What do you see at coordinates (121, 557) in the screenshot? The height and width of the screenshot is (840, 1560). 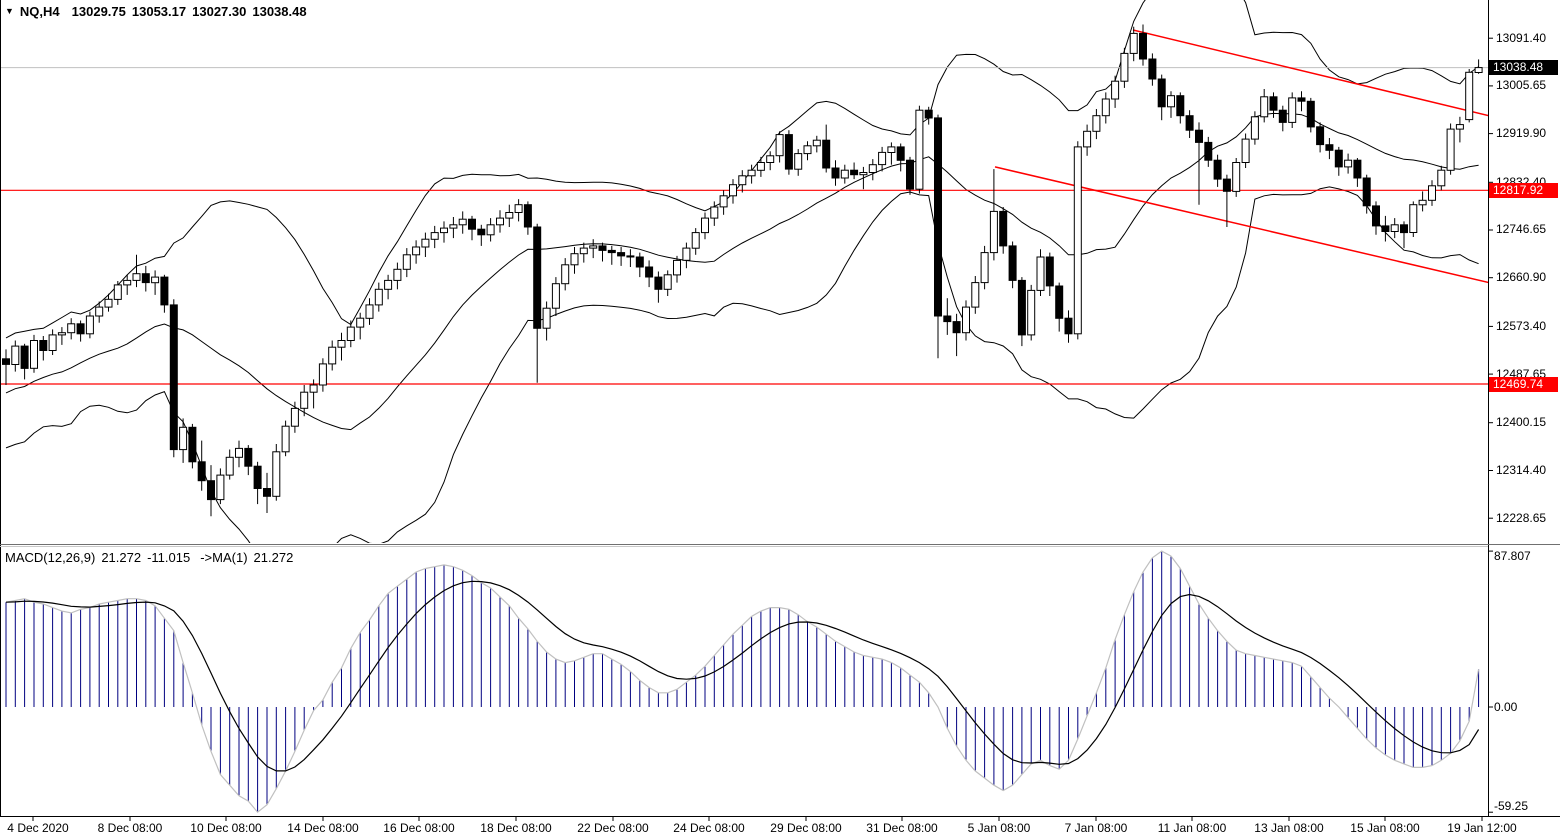 I see `macd-main-value: 21.272` at bounding box center [121, 557].